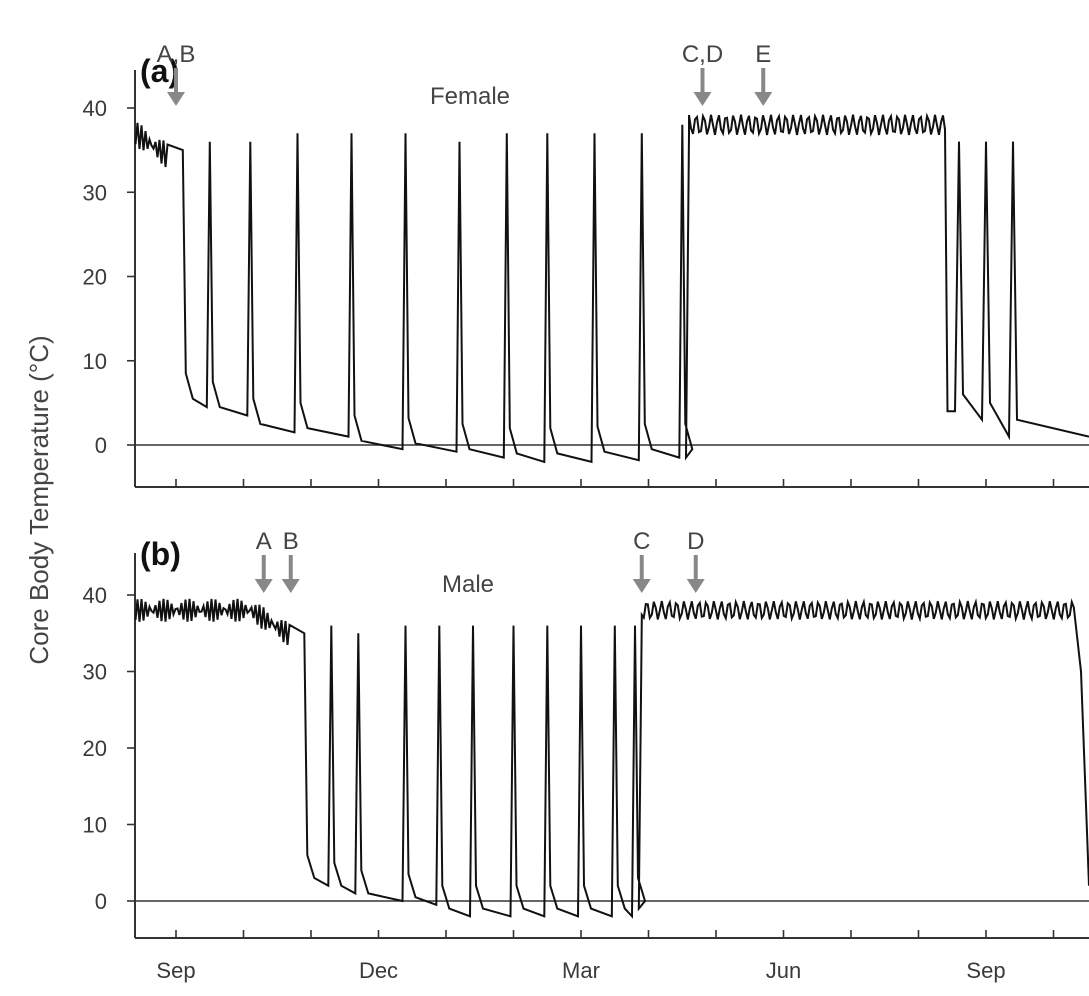 Image resolution: width=1089 pixels, height=996 pixels. Describe the element at coordinates (783, 970) in the screenshot. I see `x-tick-label: Jun` at that location.